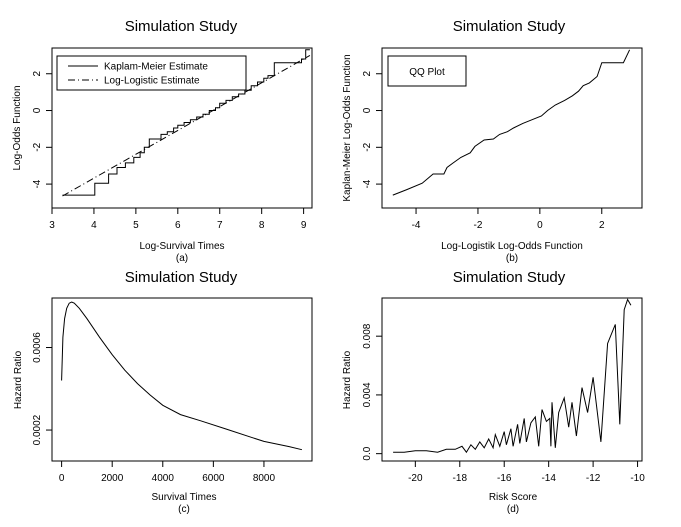 This screenshot has width=681, height=527. What do you see at coordinates (17, 127) in the screenshot?
I see `panel-a-ylabel: Log-Odds Function` at bounding box center [17, 127].